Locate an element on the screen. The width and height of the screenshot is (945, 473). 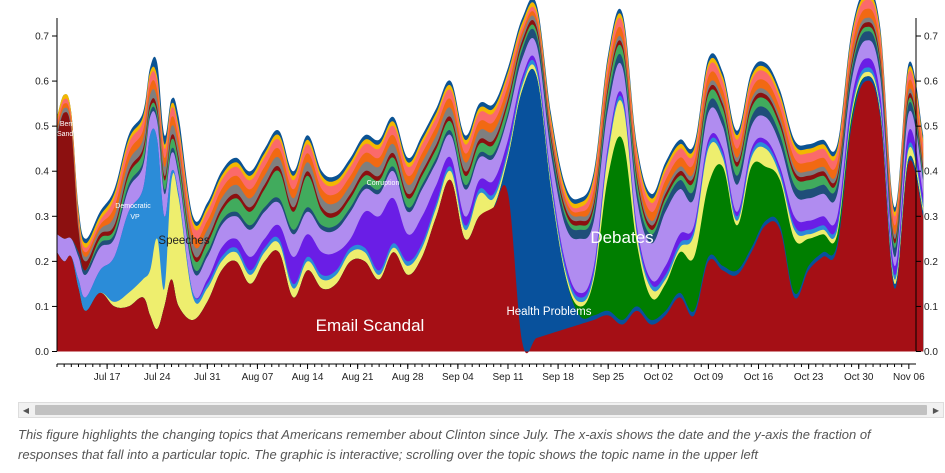
y-tick-label-left: 0.3 is located at coordinates (42, 217).